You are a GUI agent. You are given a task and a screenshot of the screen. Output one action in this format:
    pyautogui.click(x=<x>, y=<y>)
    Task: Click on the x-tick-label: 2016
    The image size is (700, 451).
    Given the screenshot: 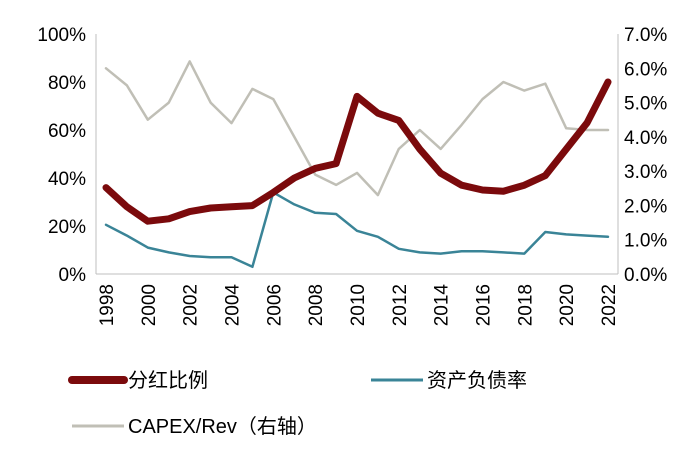 What is the action you would take?
    pyautogui.click(x=484, y=305)
    